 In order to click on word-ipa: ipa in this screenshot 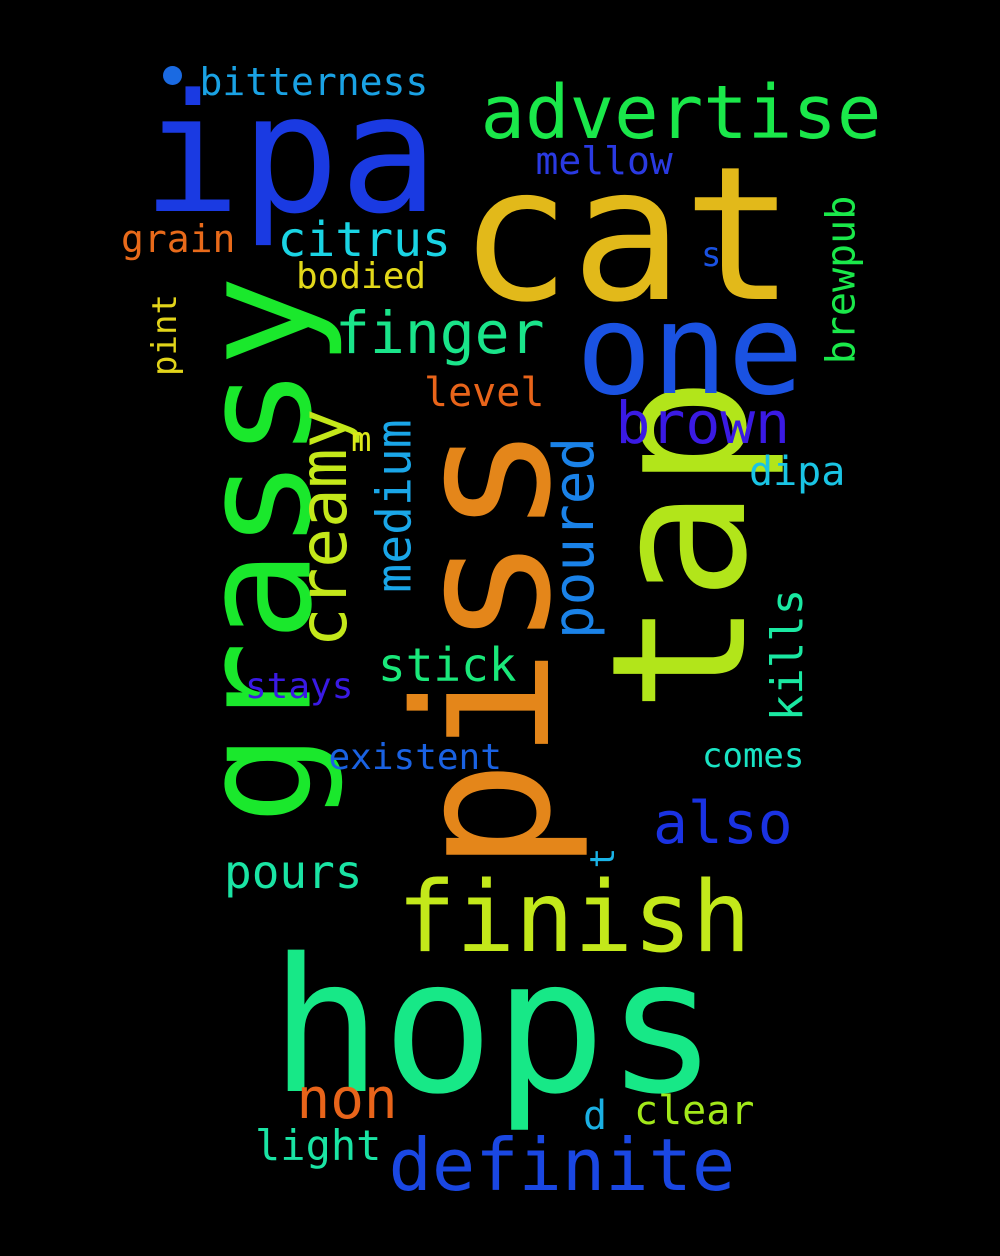, I will do `click(290, 154)`.